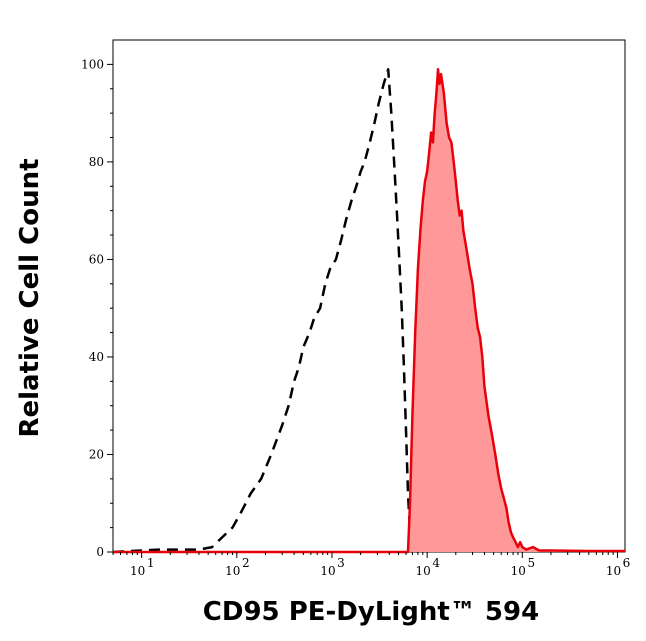 The height and width of the screenshot is (641, 646). I want to click on y-tick-label-5: 100, so click(92, 64).